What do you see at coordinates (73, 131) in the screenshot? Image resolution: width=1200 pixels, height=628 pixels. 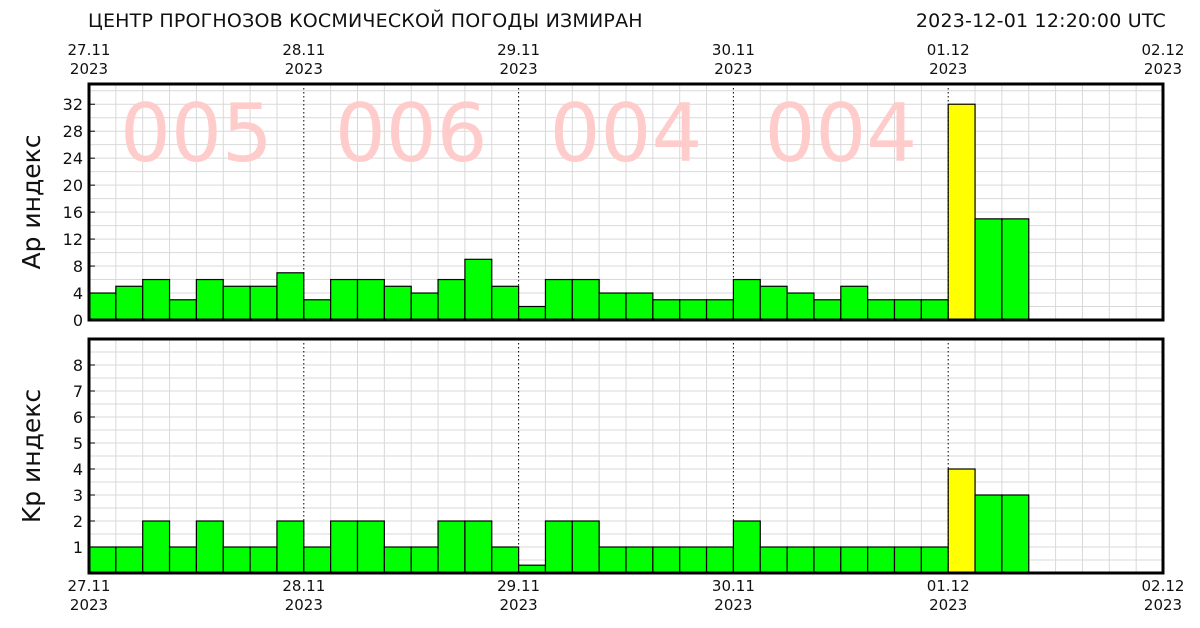 I see `y-tick-label: 28` at bounding box center [73, 131].